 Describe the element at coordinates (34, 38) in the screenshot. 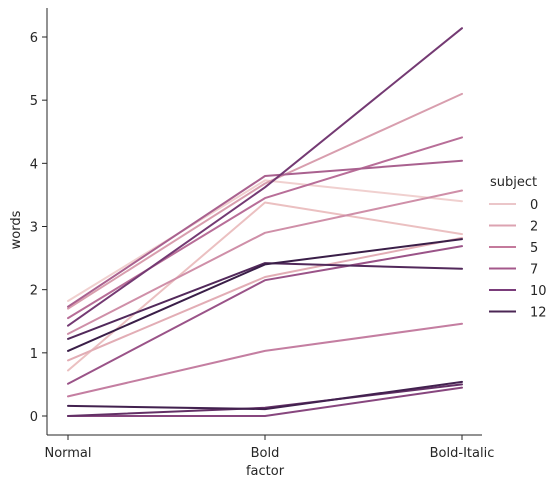

I see `y-tick-label: 6` at that location.